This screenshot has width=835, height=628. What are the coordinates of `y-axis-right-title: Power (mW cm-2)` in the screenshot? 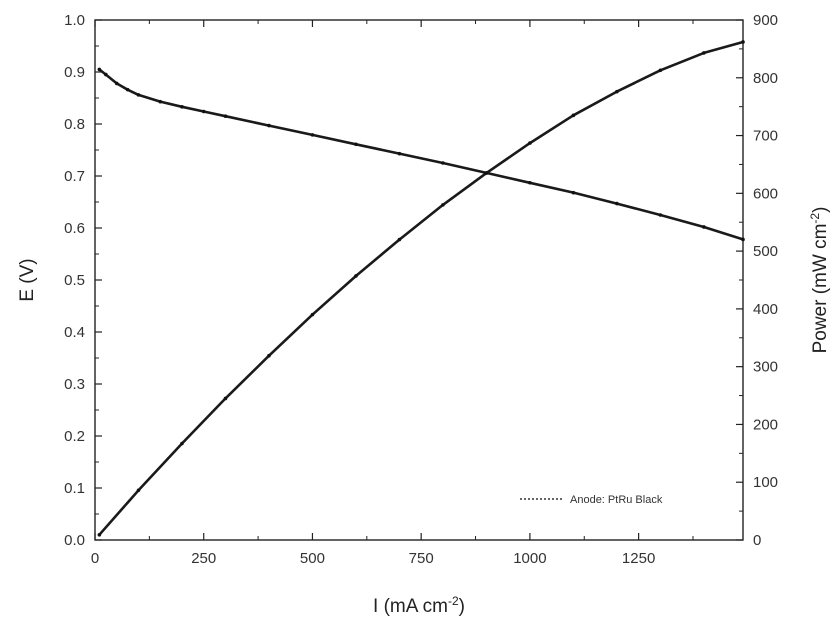 It's located at (819, 280).